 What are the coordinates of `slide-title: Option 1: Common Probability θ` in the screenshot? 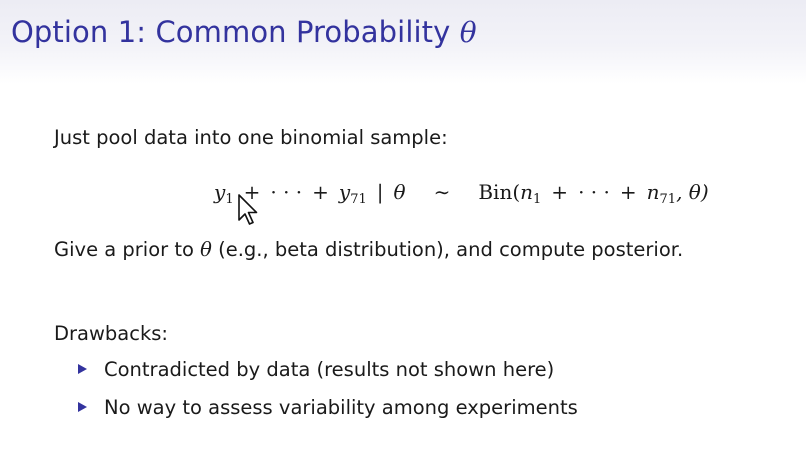 It's located at (244, 32).